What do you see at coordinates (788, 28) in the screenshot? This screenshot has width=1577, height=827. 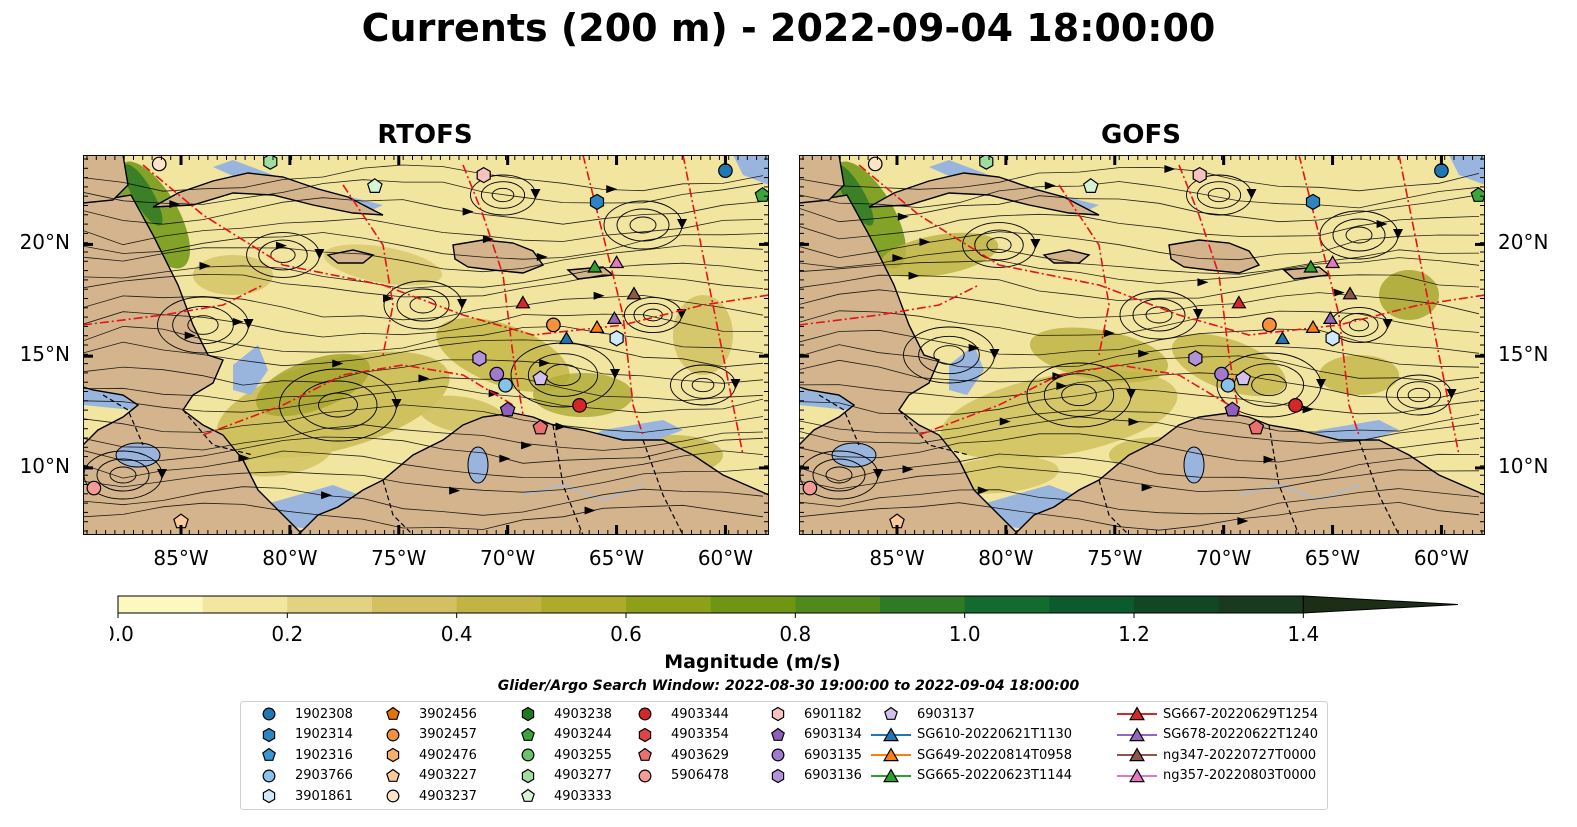 I see `figure-title: Currents (200 m) - 2022-09-04 18:00:00` at bounding box center [788, 28].